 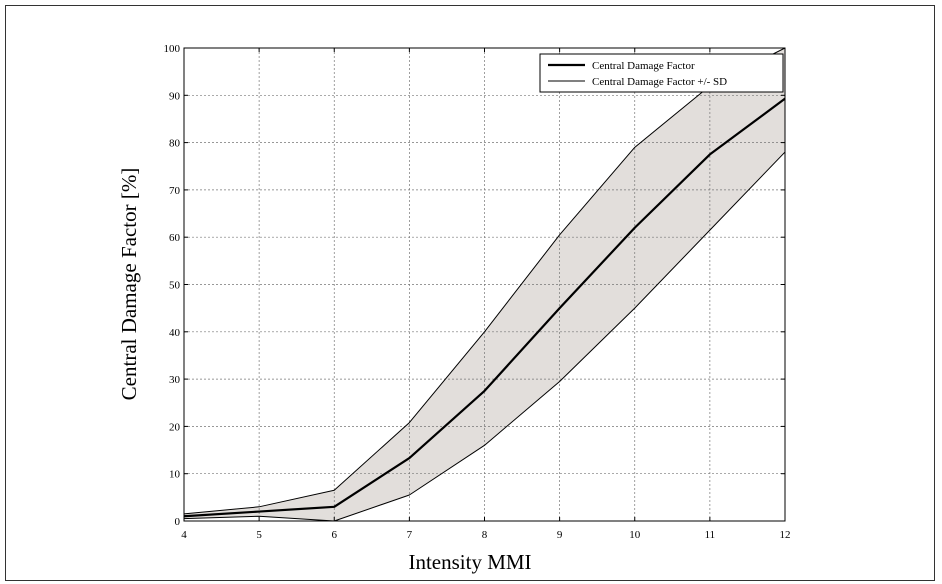 What do you see at coordinates (175, 333) in the screenshot?
I see `y-tick-label: 40` at bounding box center [175, 333].